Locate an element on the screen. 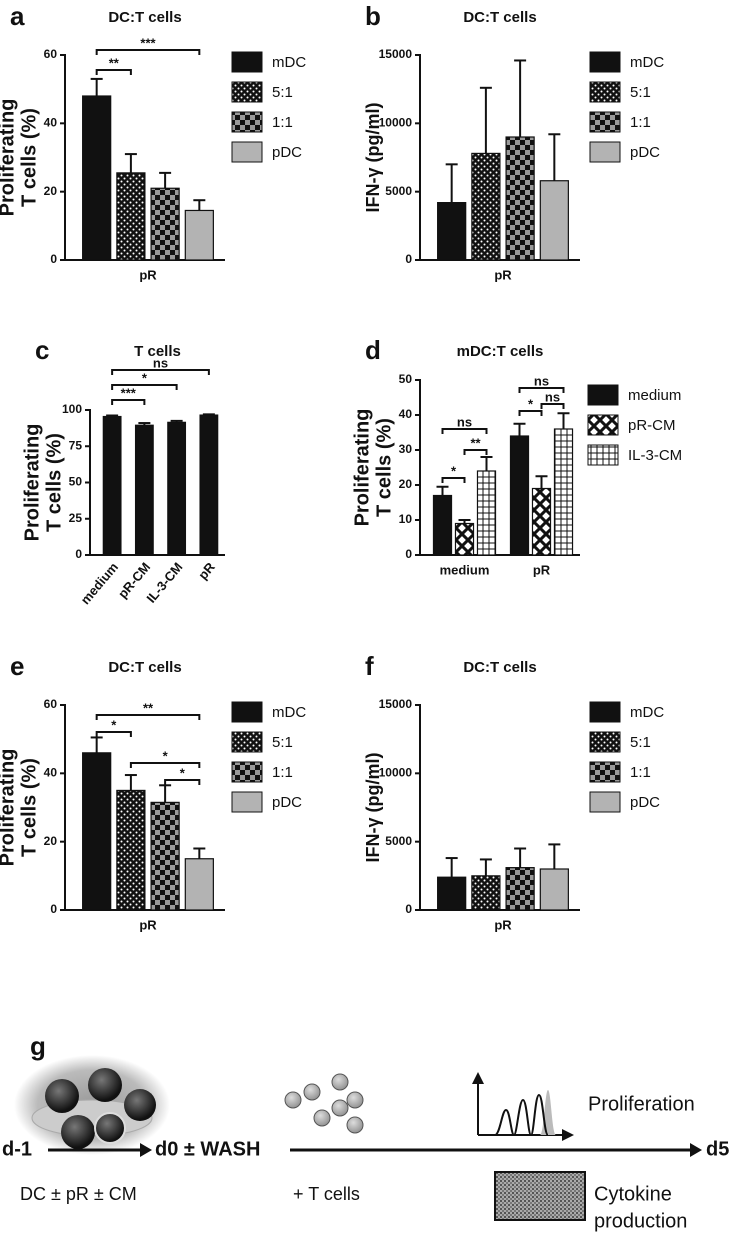 This screenshot has height=1239, width=750. legend-label: pDC is located at coordinates (645, 802).